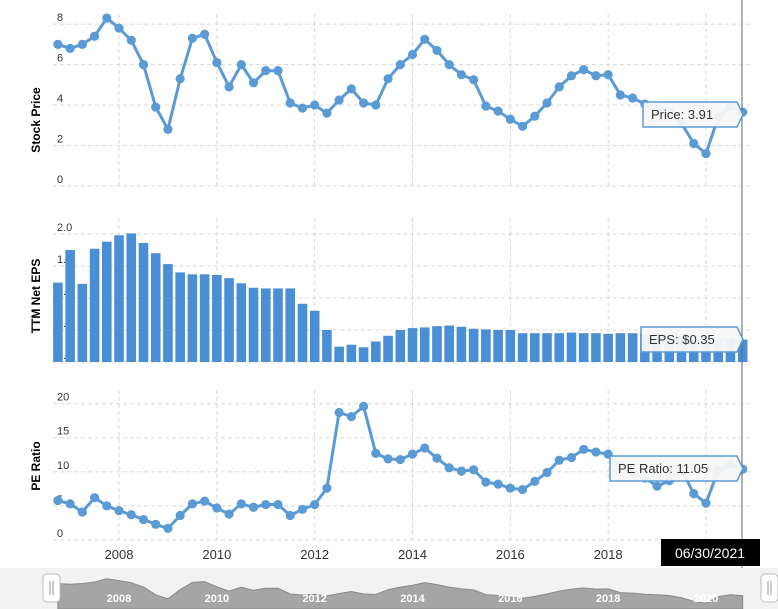 The width and height of the screenshot is (778, 609). I want to click on navigator-handle-left, so click(51, 588).